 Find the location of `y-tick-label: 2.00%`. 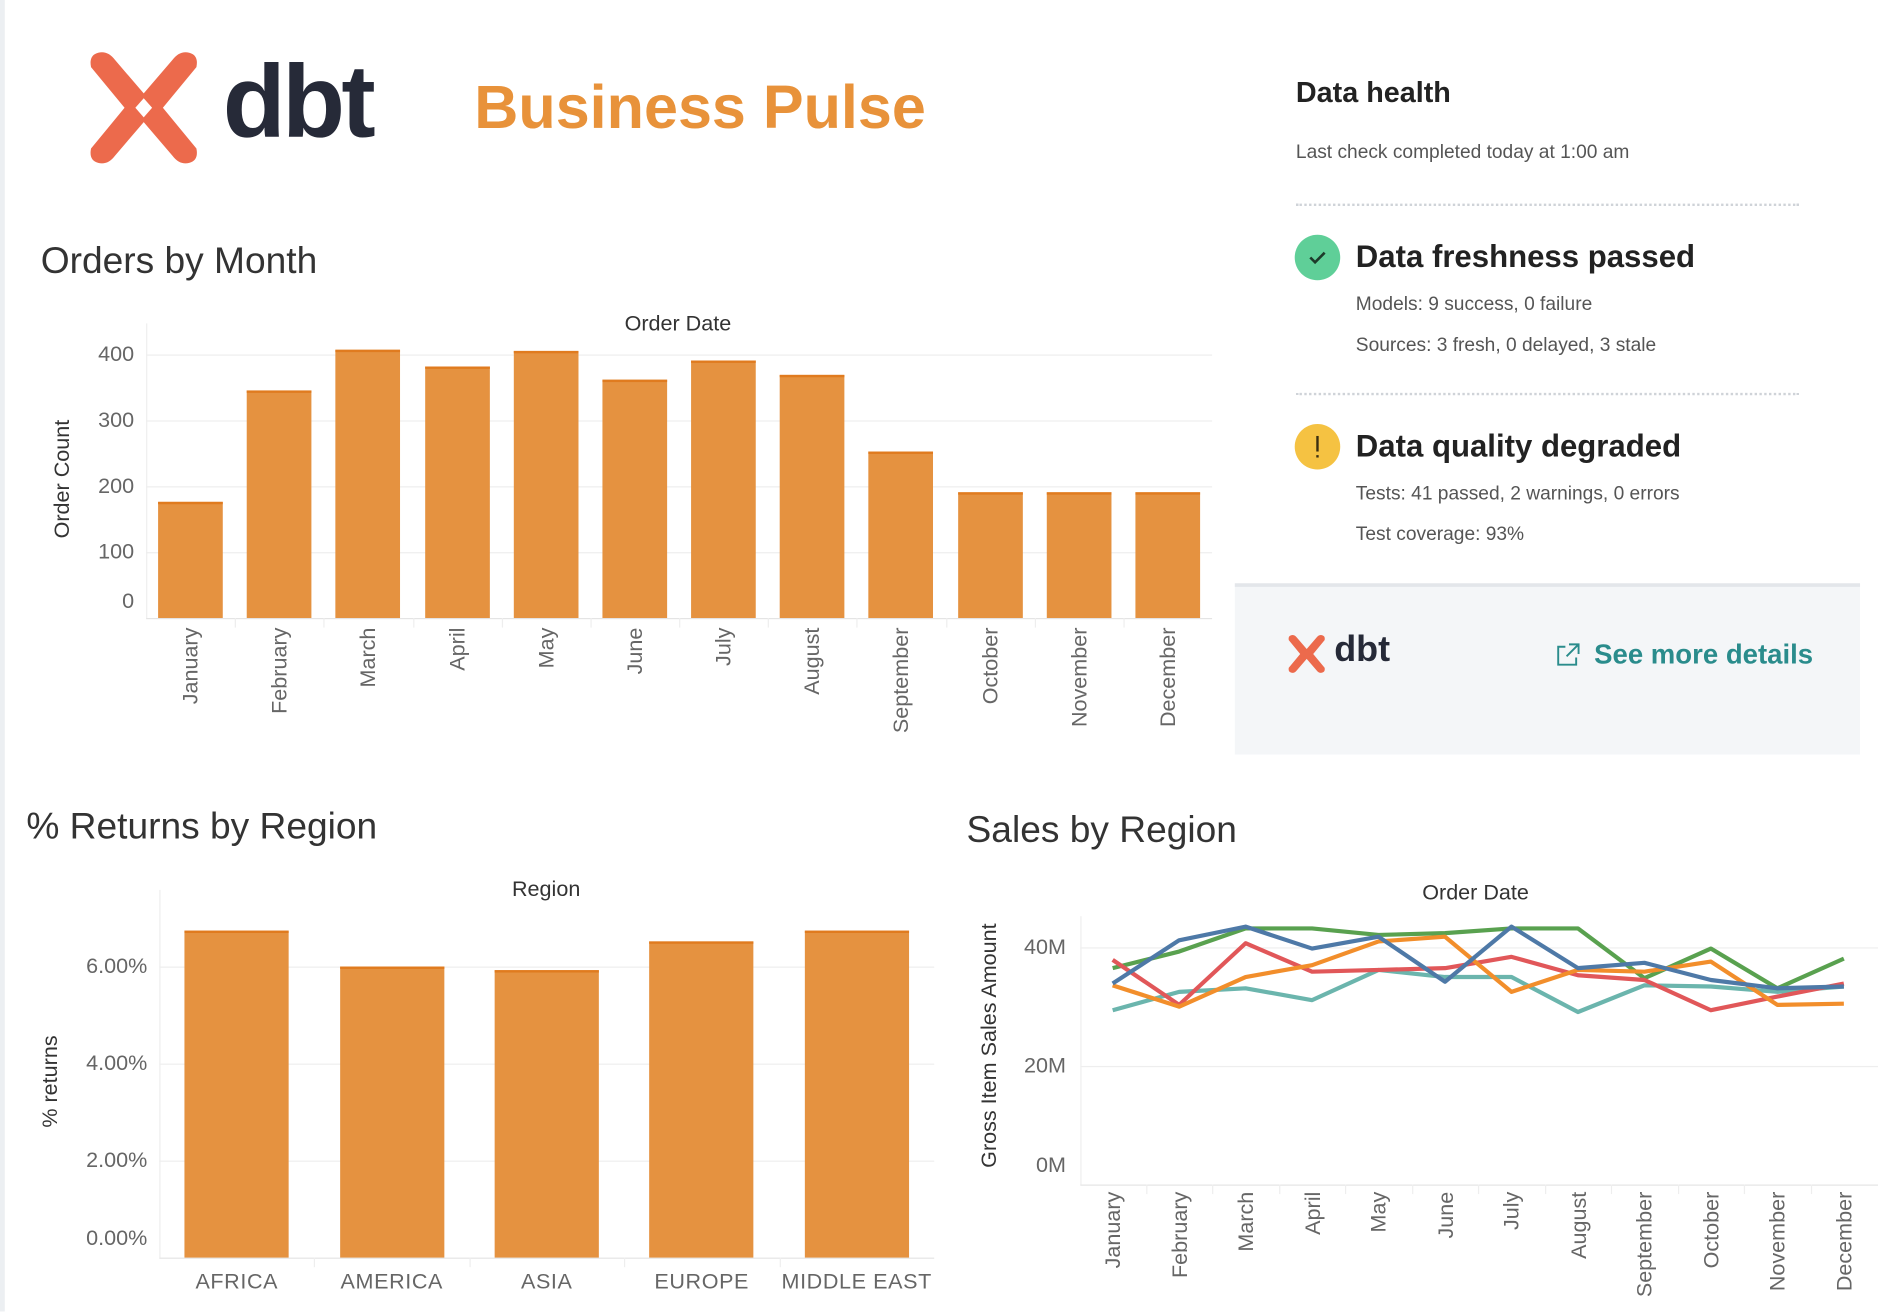

y-tick-label: 2.00% is located at coordinates (117, 1159).